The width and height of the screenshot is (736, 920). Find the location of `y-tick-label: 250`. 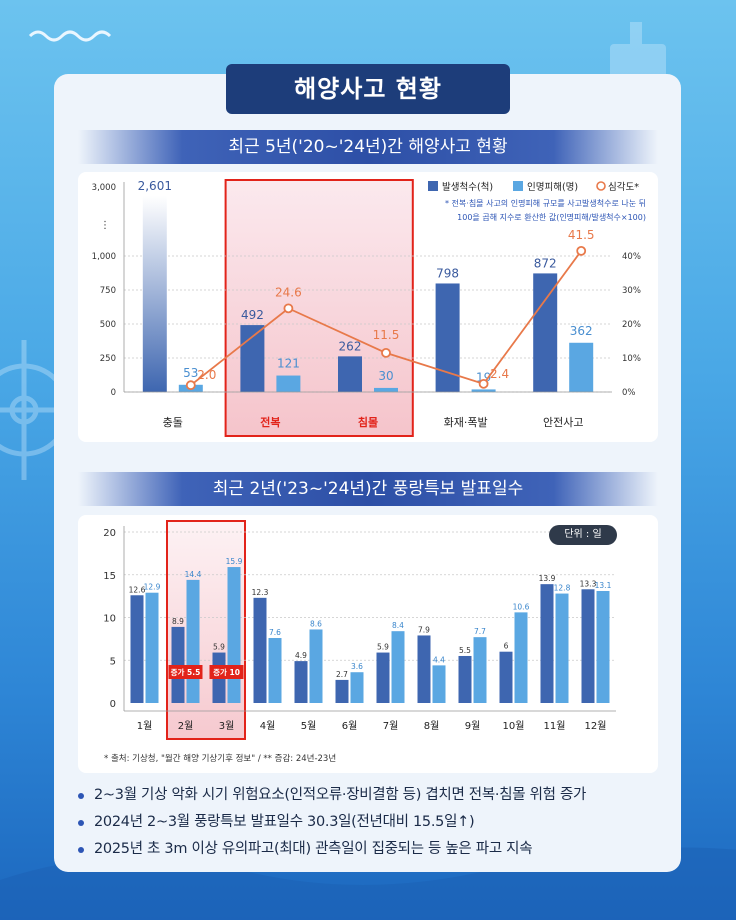

y-tick-label: 250 is located at coordinates (108, 359).